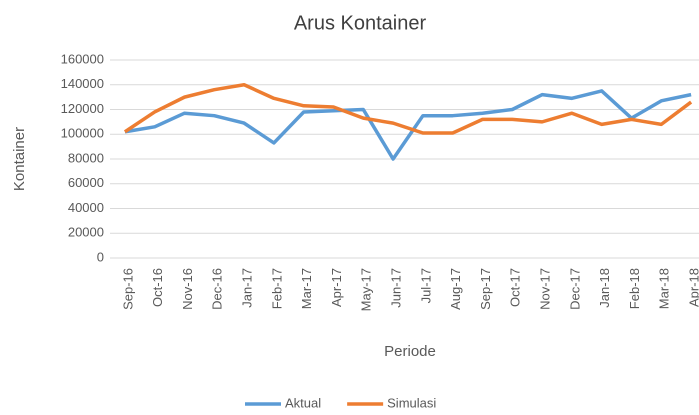 The width and height of the screenshot is (699, 415). I want to click on x-tick-label: Oct-17, so click(515, 287).